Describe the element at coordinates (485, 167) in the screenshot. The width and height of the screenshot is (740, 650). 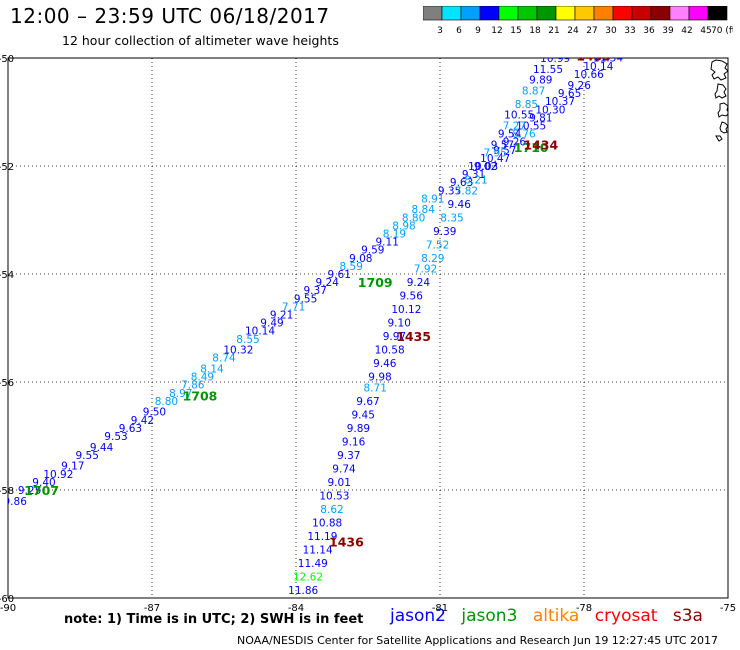
I see `swh-label: 9.02` at that location.